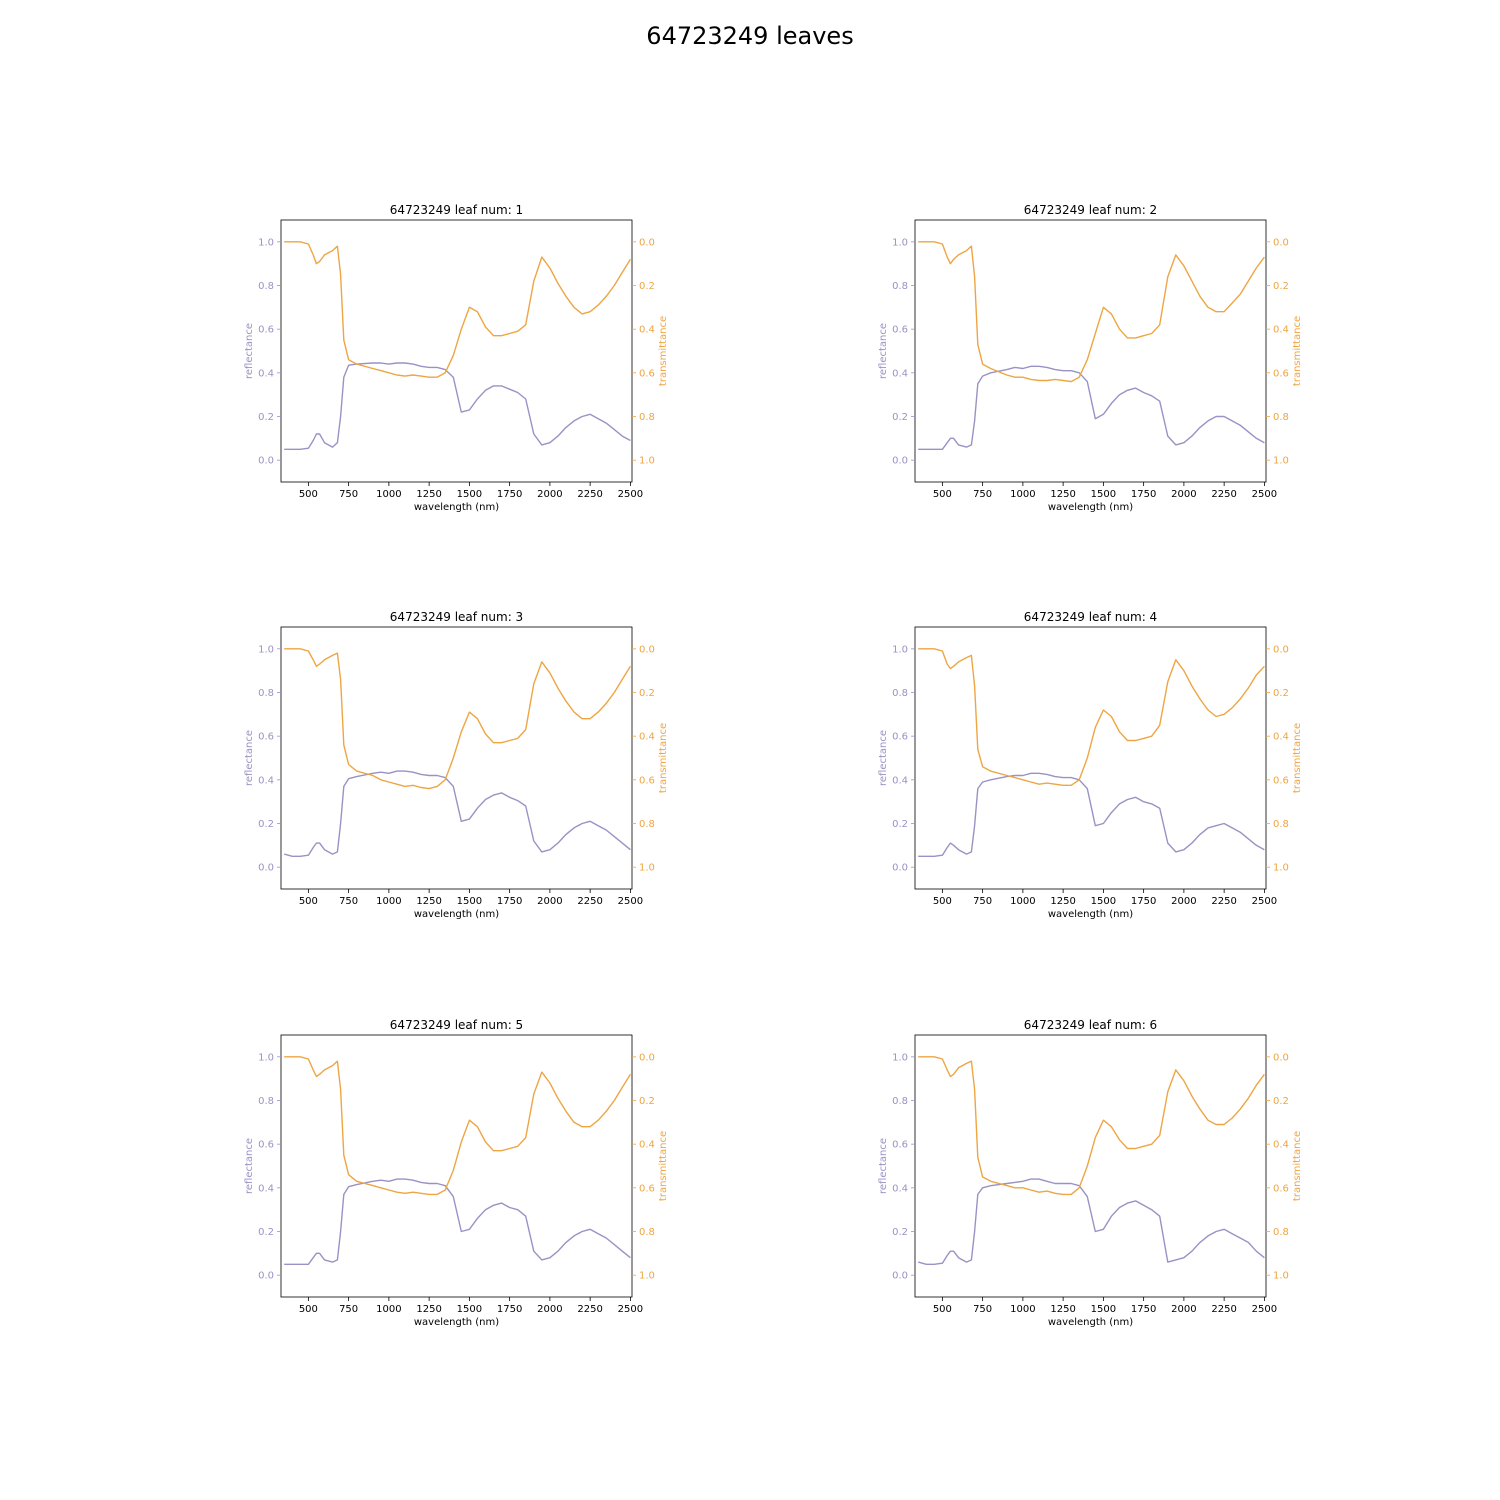  Describe the element at coordinates (456, 914) in the screenshot. I see `x-axis-label-3: wavelength (nm)` at that location.